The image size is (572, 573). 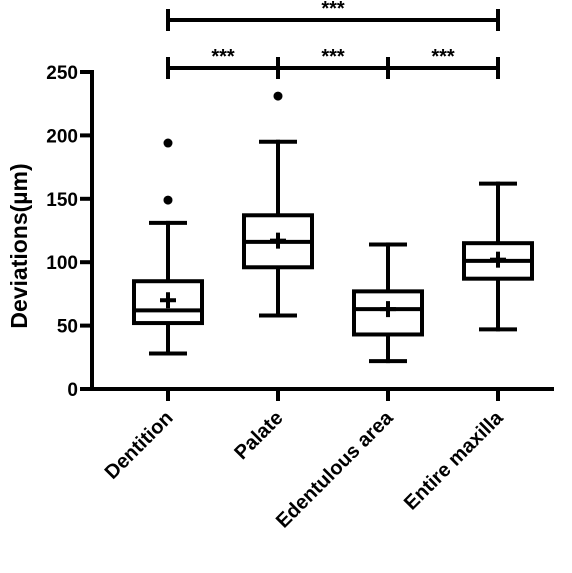 I want to click on labels: Deviations(µm), so click(x=19, y=245).